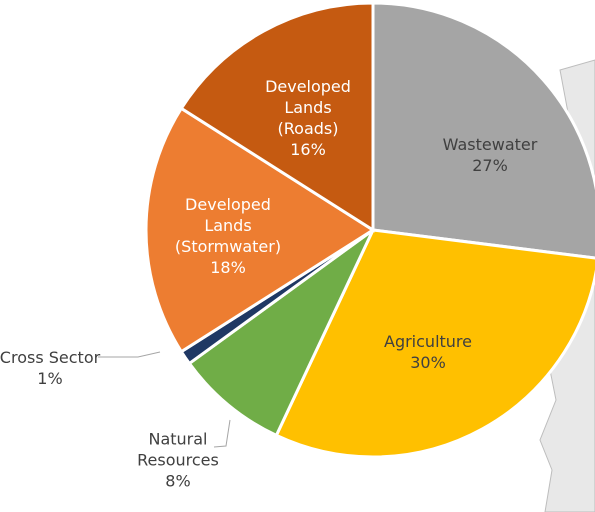  Describe the element at coordinates (428, 362) in the screenshot. I see `value-label: 30%` at that location.